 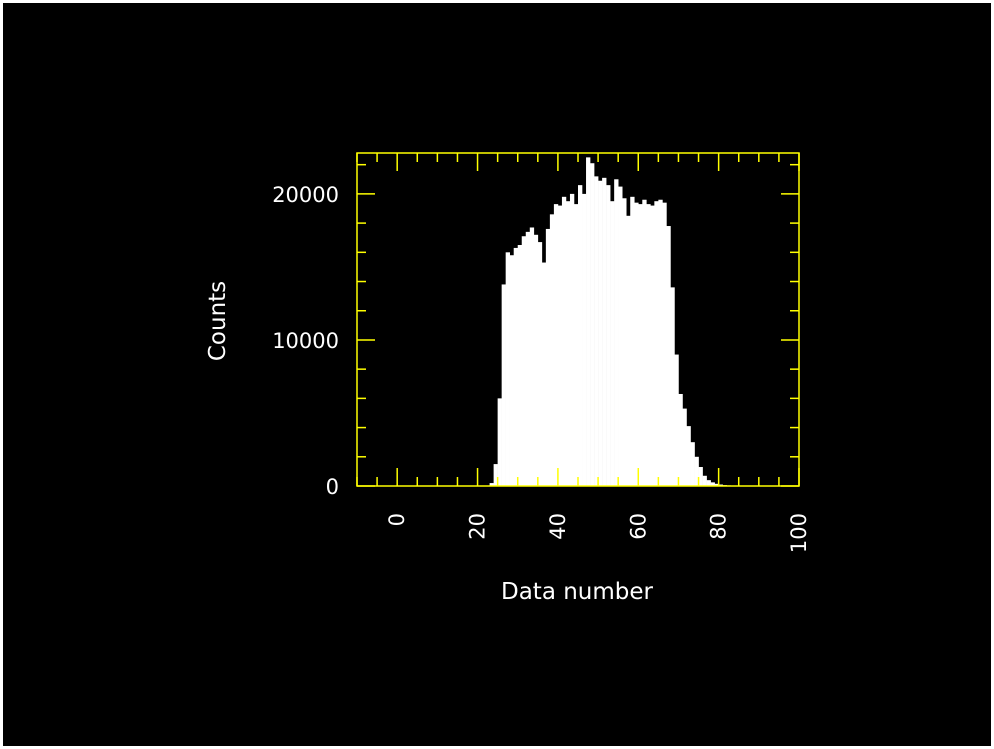 I want to click on x-tick-label: 40, so click(x=558, y=526).